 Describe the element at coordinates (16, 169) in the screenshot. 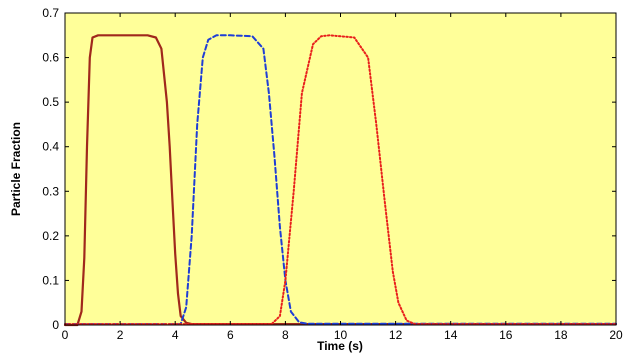

I see `y-axis-label: Particle Fraction` at that location.